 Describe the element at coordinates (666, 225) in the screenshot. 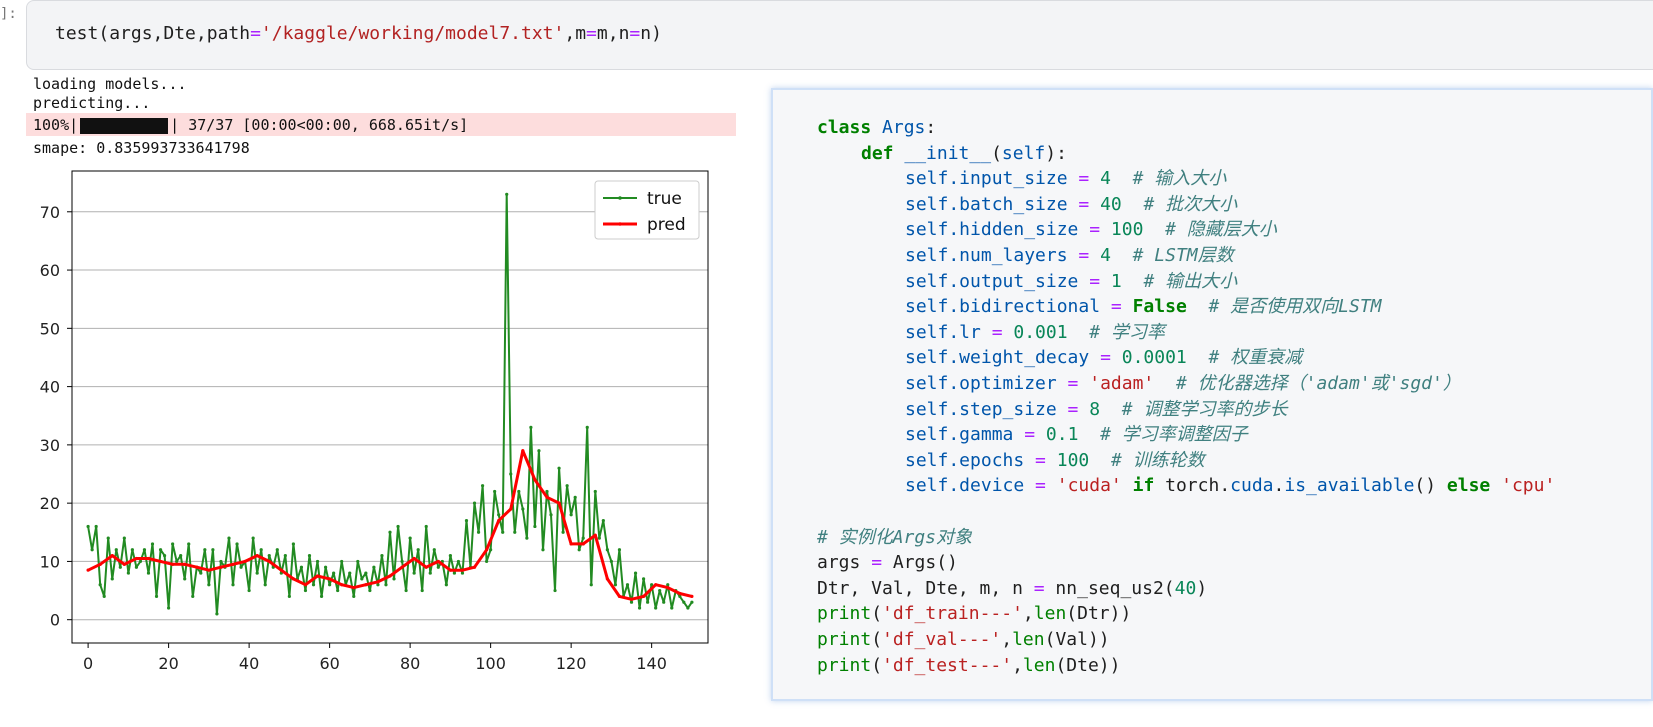

I see `legend-label-pred: pred` at that location.